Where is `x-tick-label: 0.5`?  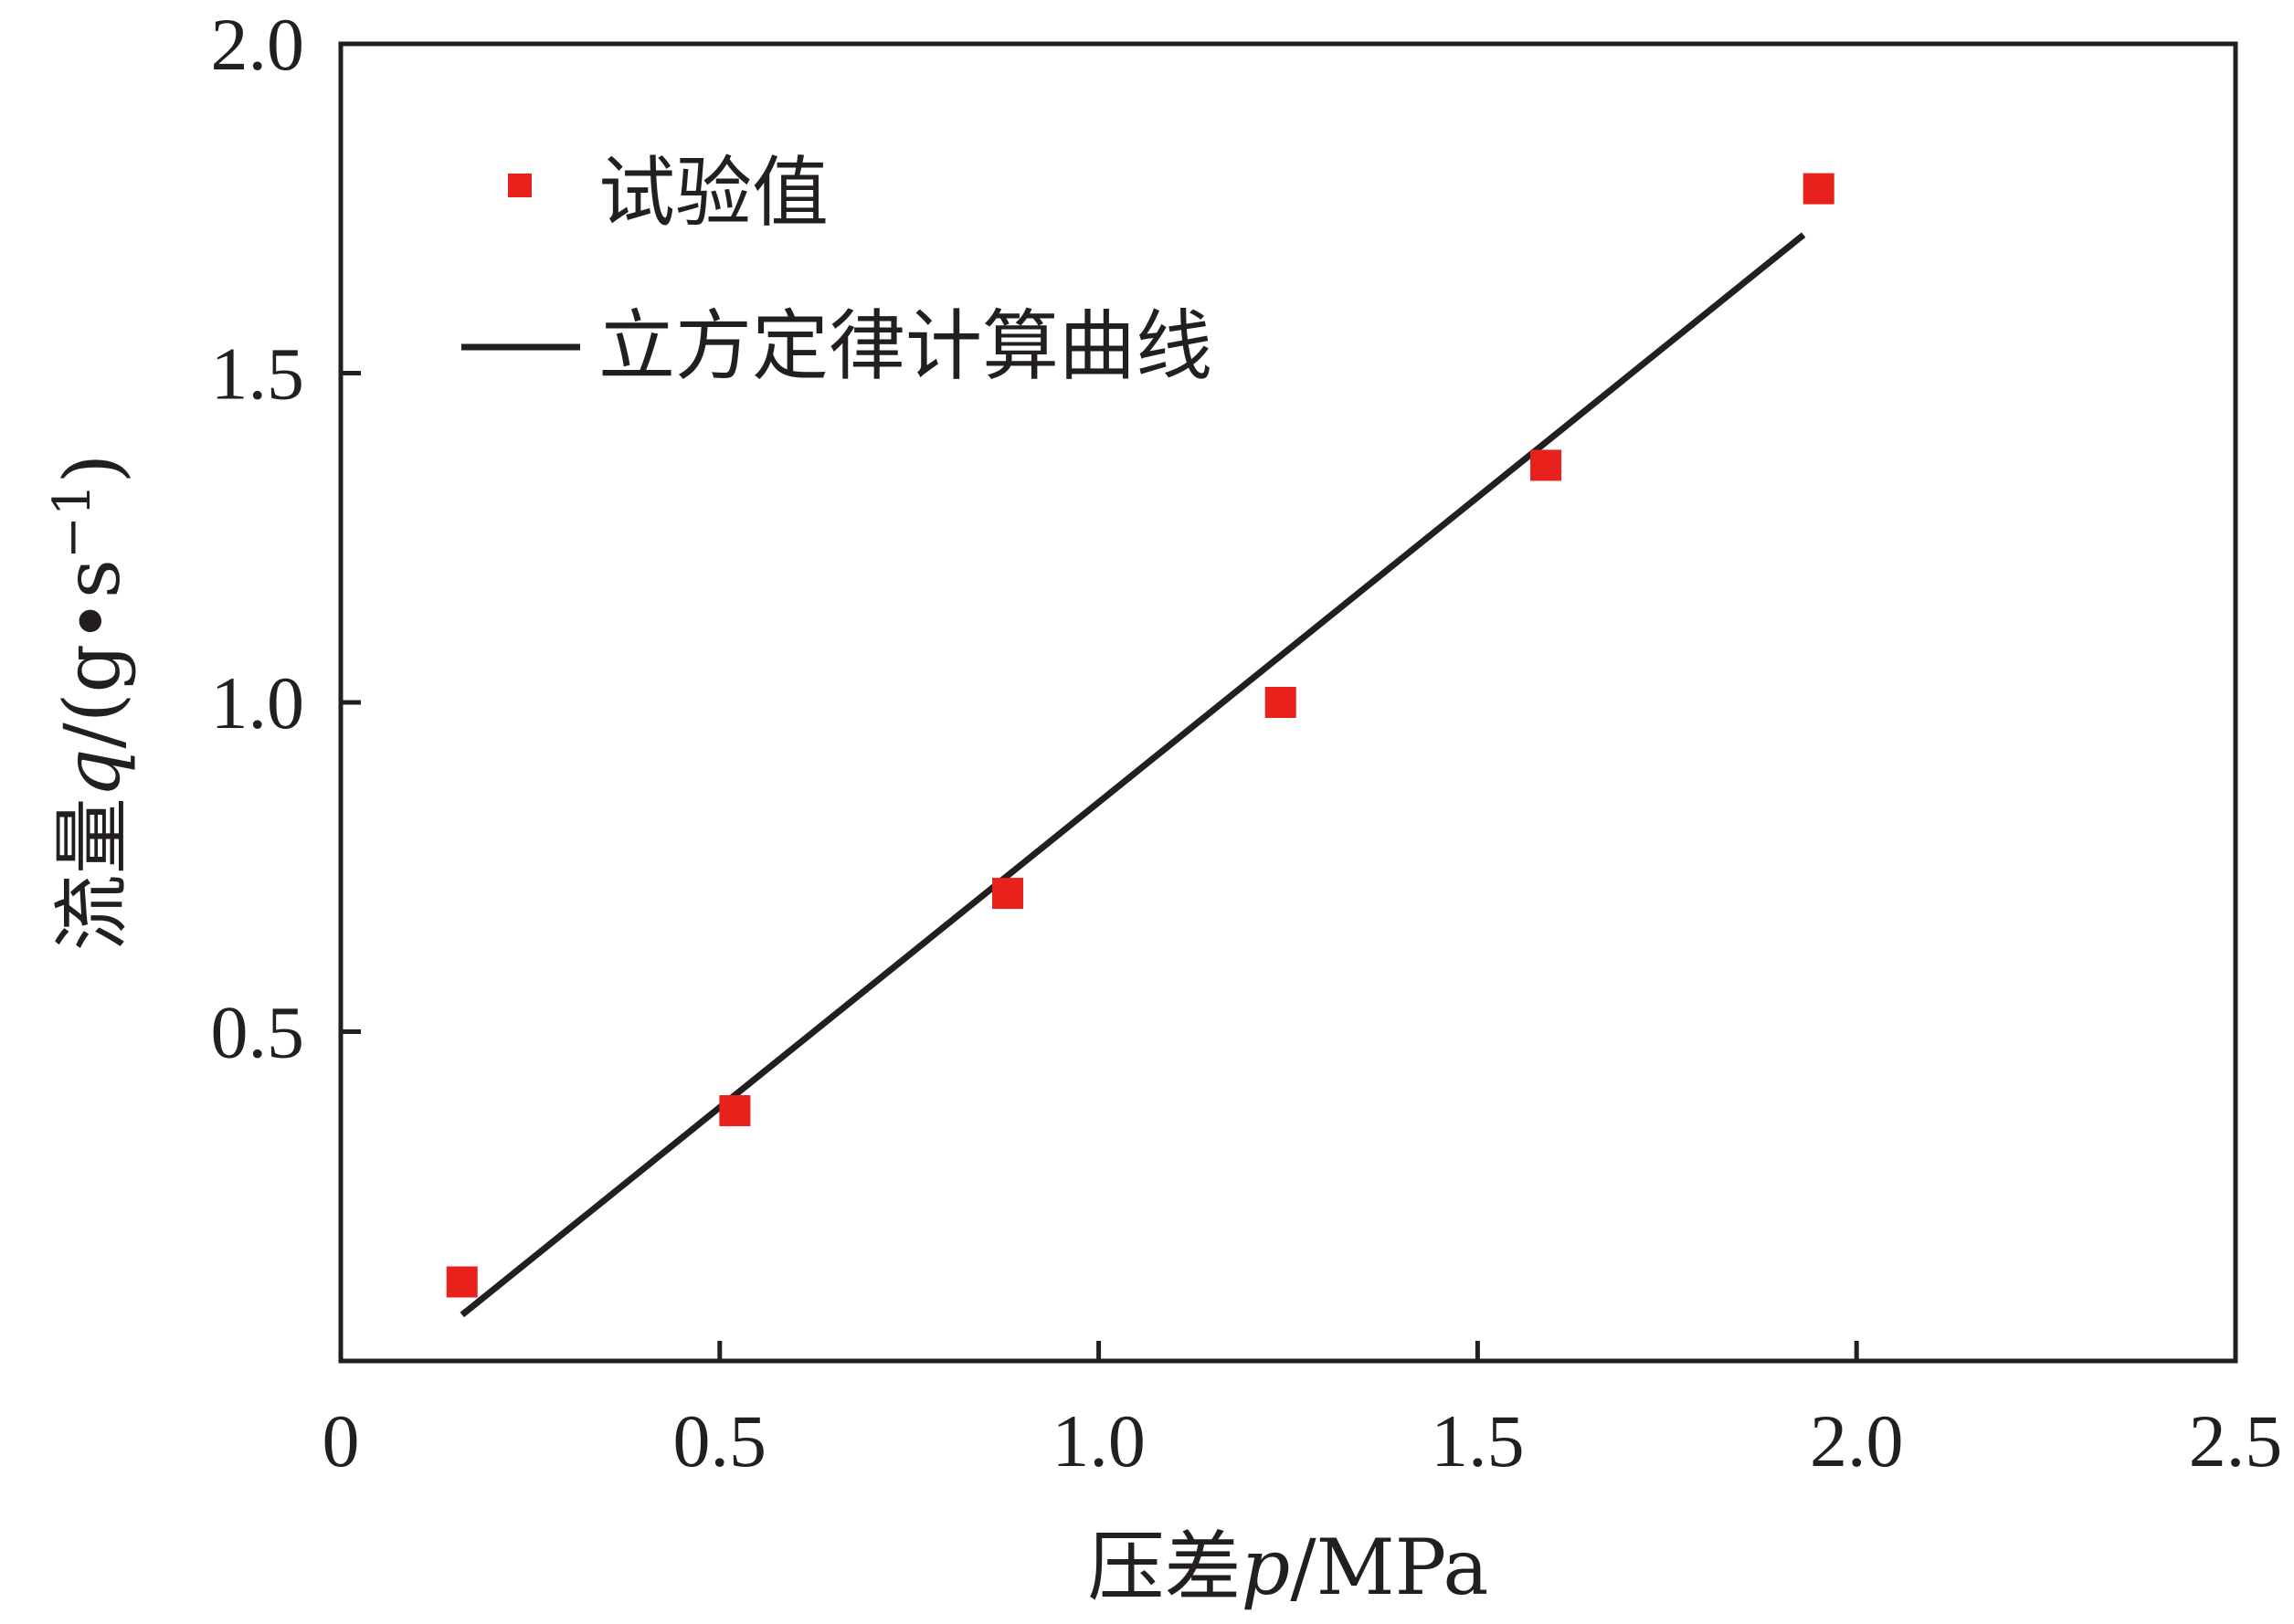
x-tick-label: 0.5 is located at coordinates (720, 1440).